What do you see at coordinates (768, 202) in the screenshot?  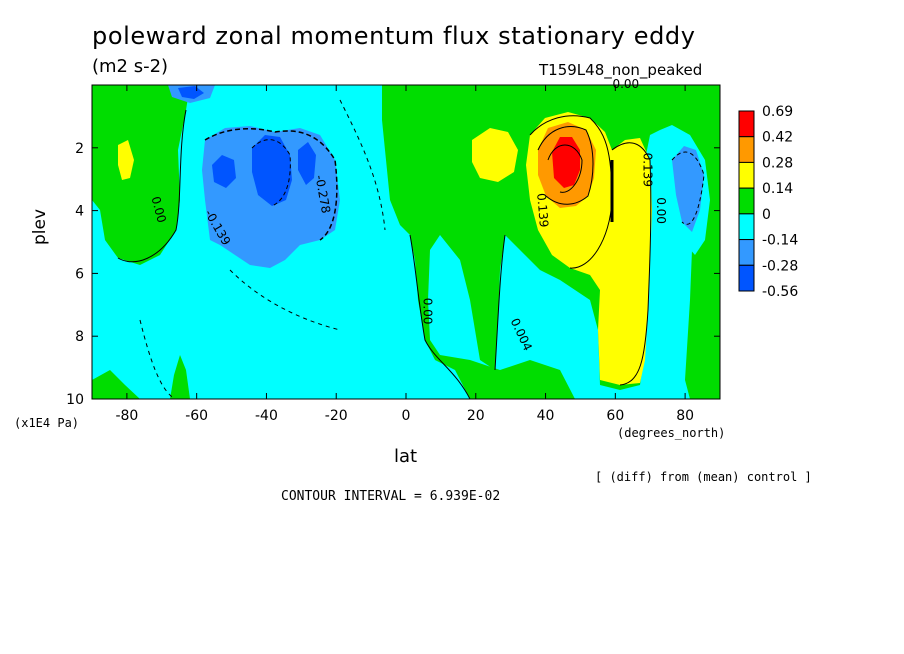 I see `legend-colorbar: 0.69 0.42 0.28 0.14 0 -0.14 -0.28 -0.56` at bounding box center [768, 202].